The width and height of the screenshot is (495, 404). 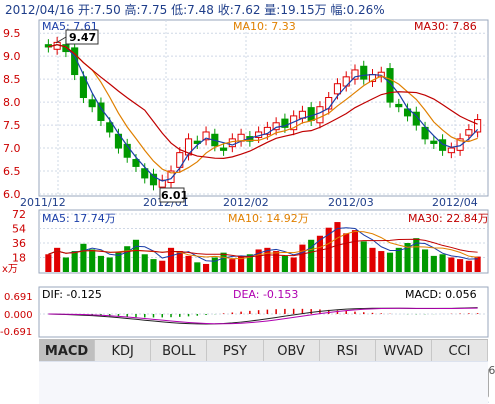 What do you see at coordinates (445, 26) in the screenshot?
I see `price-ma30-label: MA30: 7.86` at bounding box center [445, 26].